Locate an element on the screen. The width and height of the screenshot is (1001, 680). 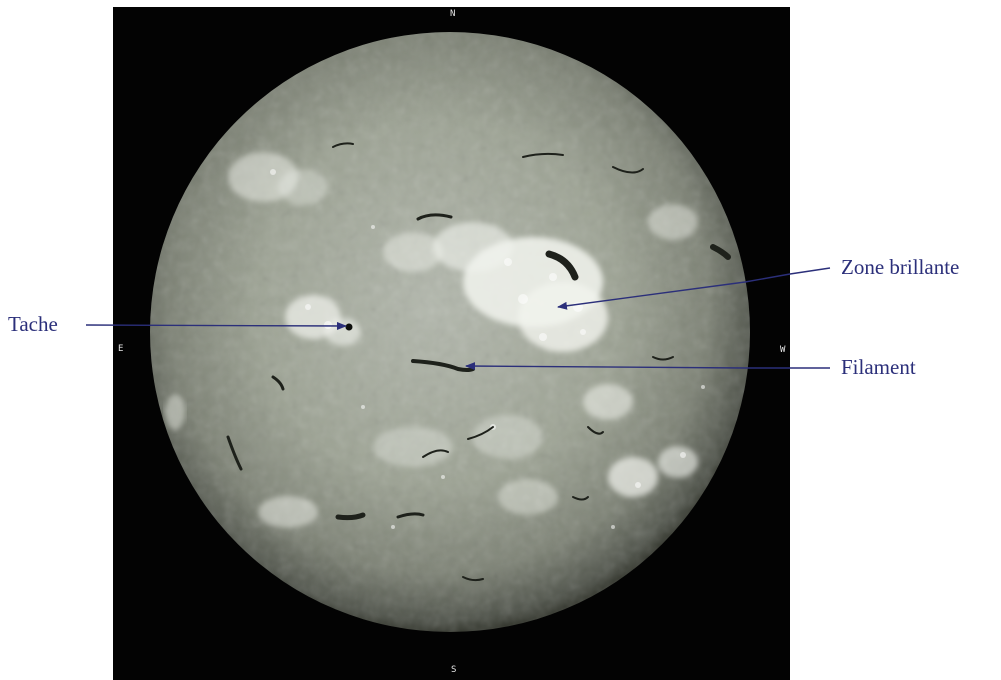
compass-north-label: N is located at coordinates (453, 14).